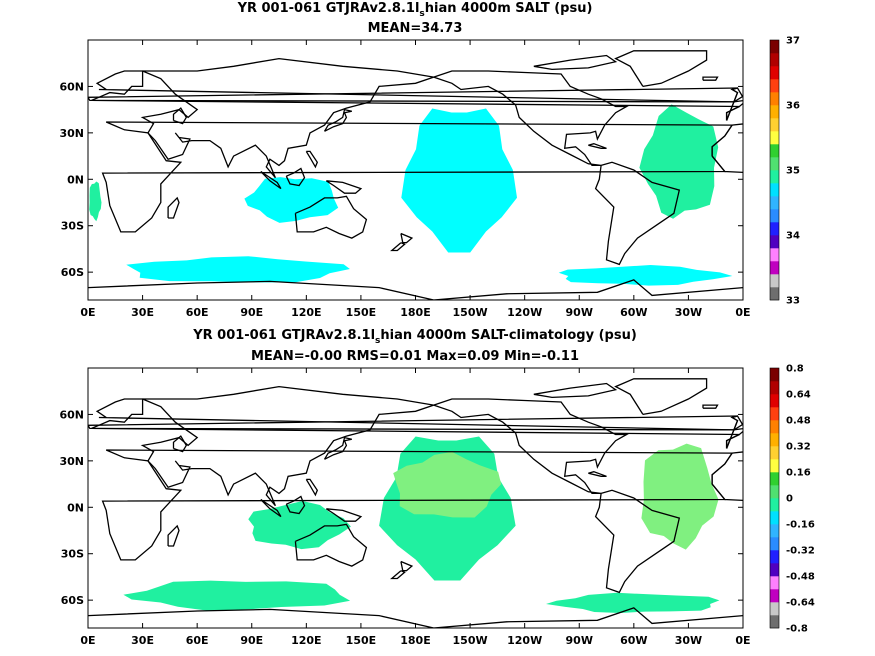 This screenshot has height=656, width=875. What do you see at coordinates (271, 508) in the screenshot?
I see `coastline-sumatra` at bounding box center [271, 508].